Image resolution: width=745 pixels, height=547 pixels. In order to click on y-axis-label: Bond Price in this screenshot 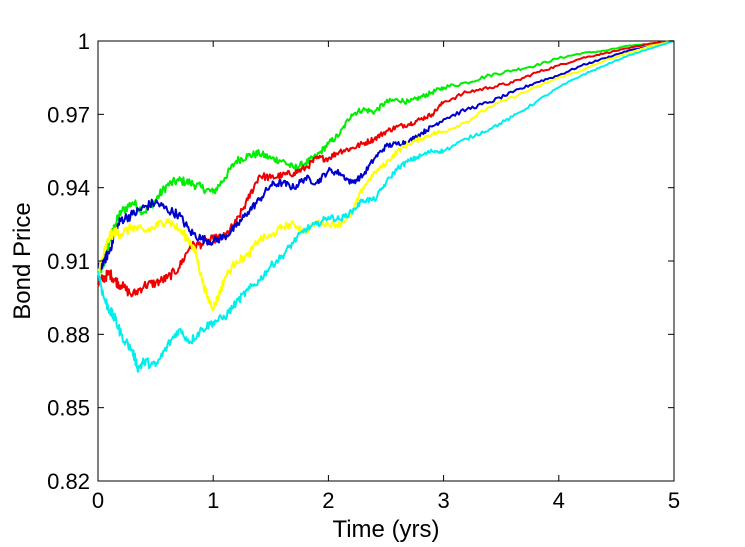, I will do `click(22, 260)`.